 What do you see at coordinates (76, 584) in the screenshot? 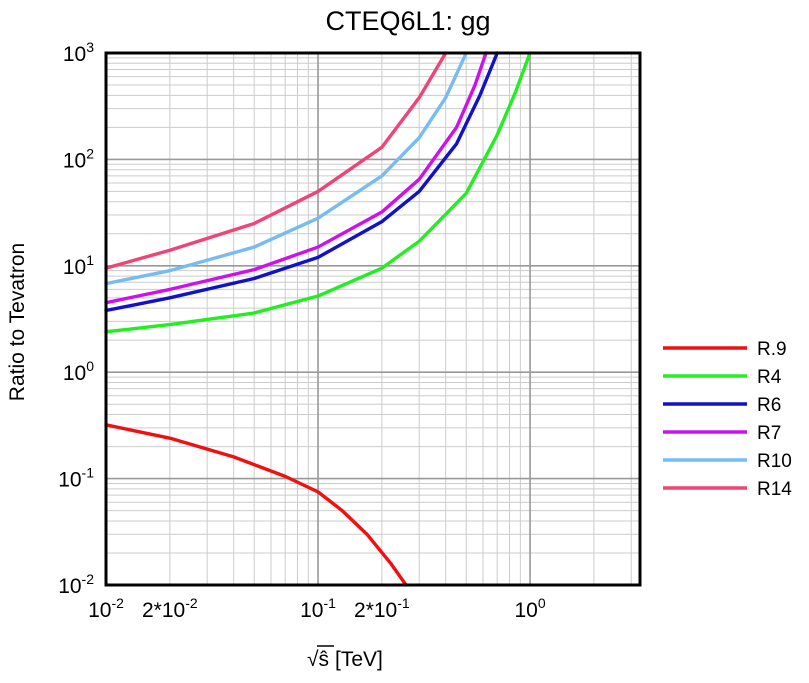
I see `y-tick-label: 10⁻²` at bounding box center [76, 584].